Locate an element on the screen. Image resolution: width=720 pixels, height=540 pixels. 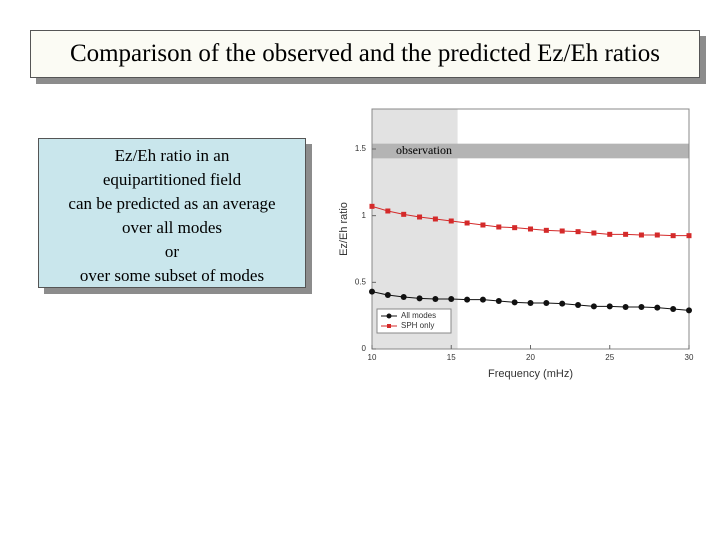
x-tick-label: 10 is located at coordinates (372, 357).